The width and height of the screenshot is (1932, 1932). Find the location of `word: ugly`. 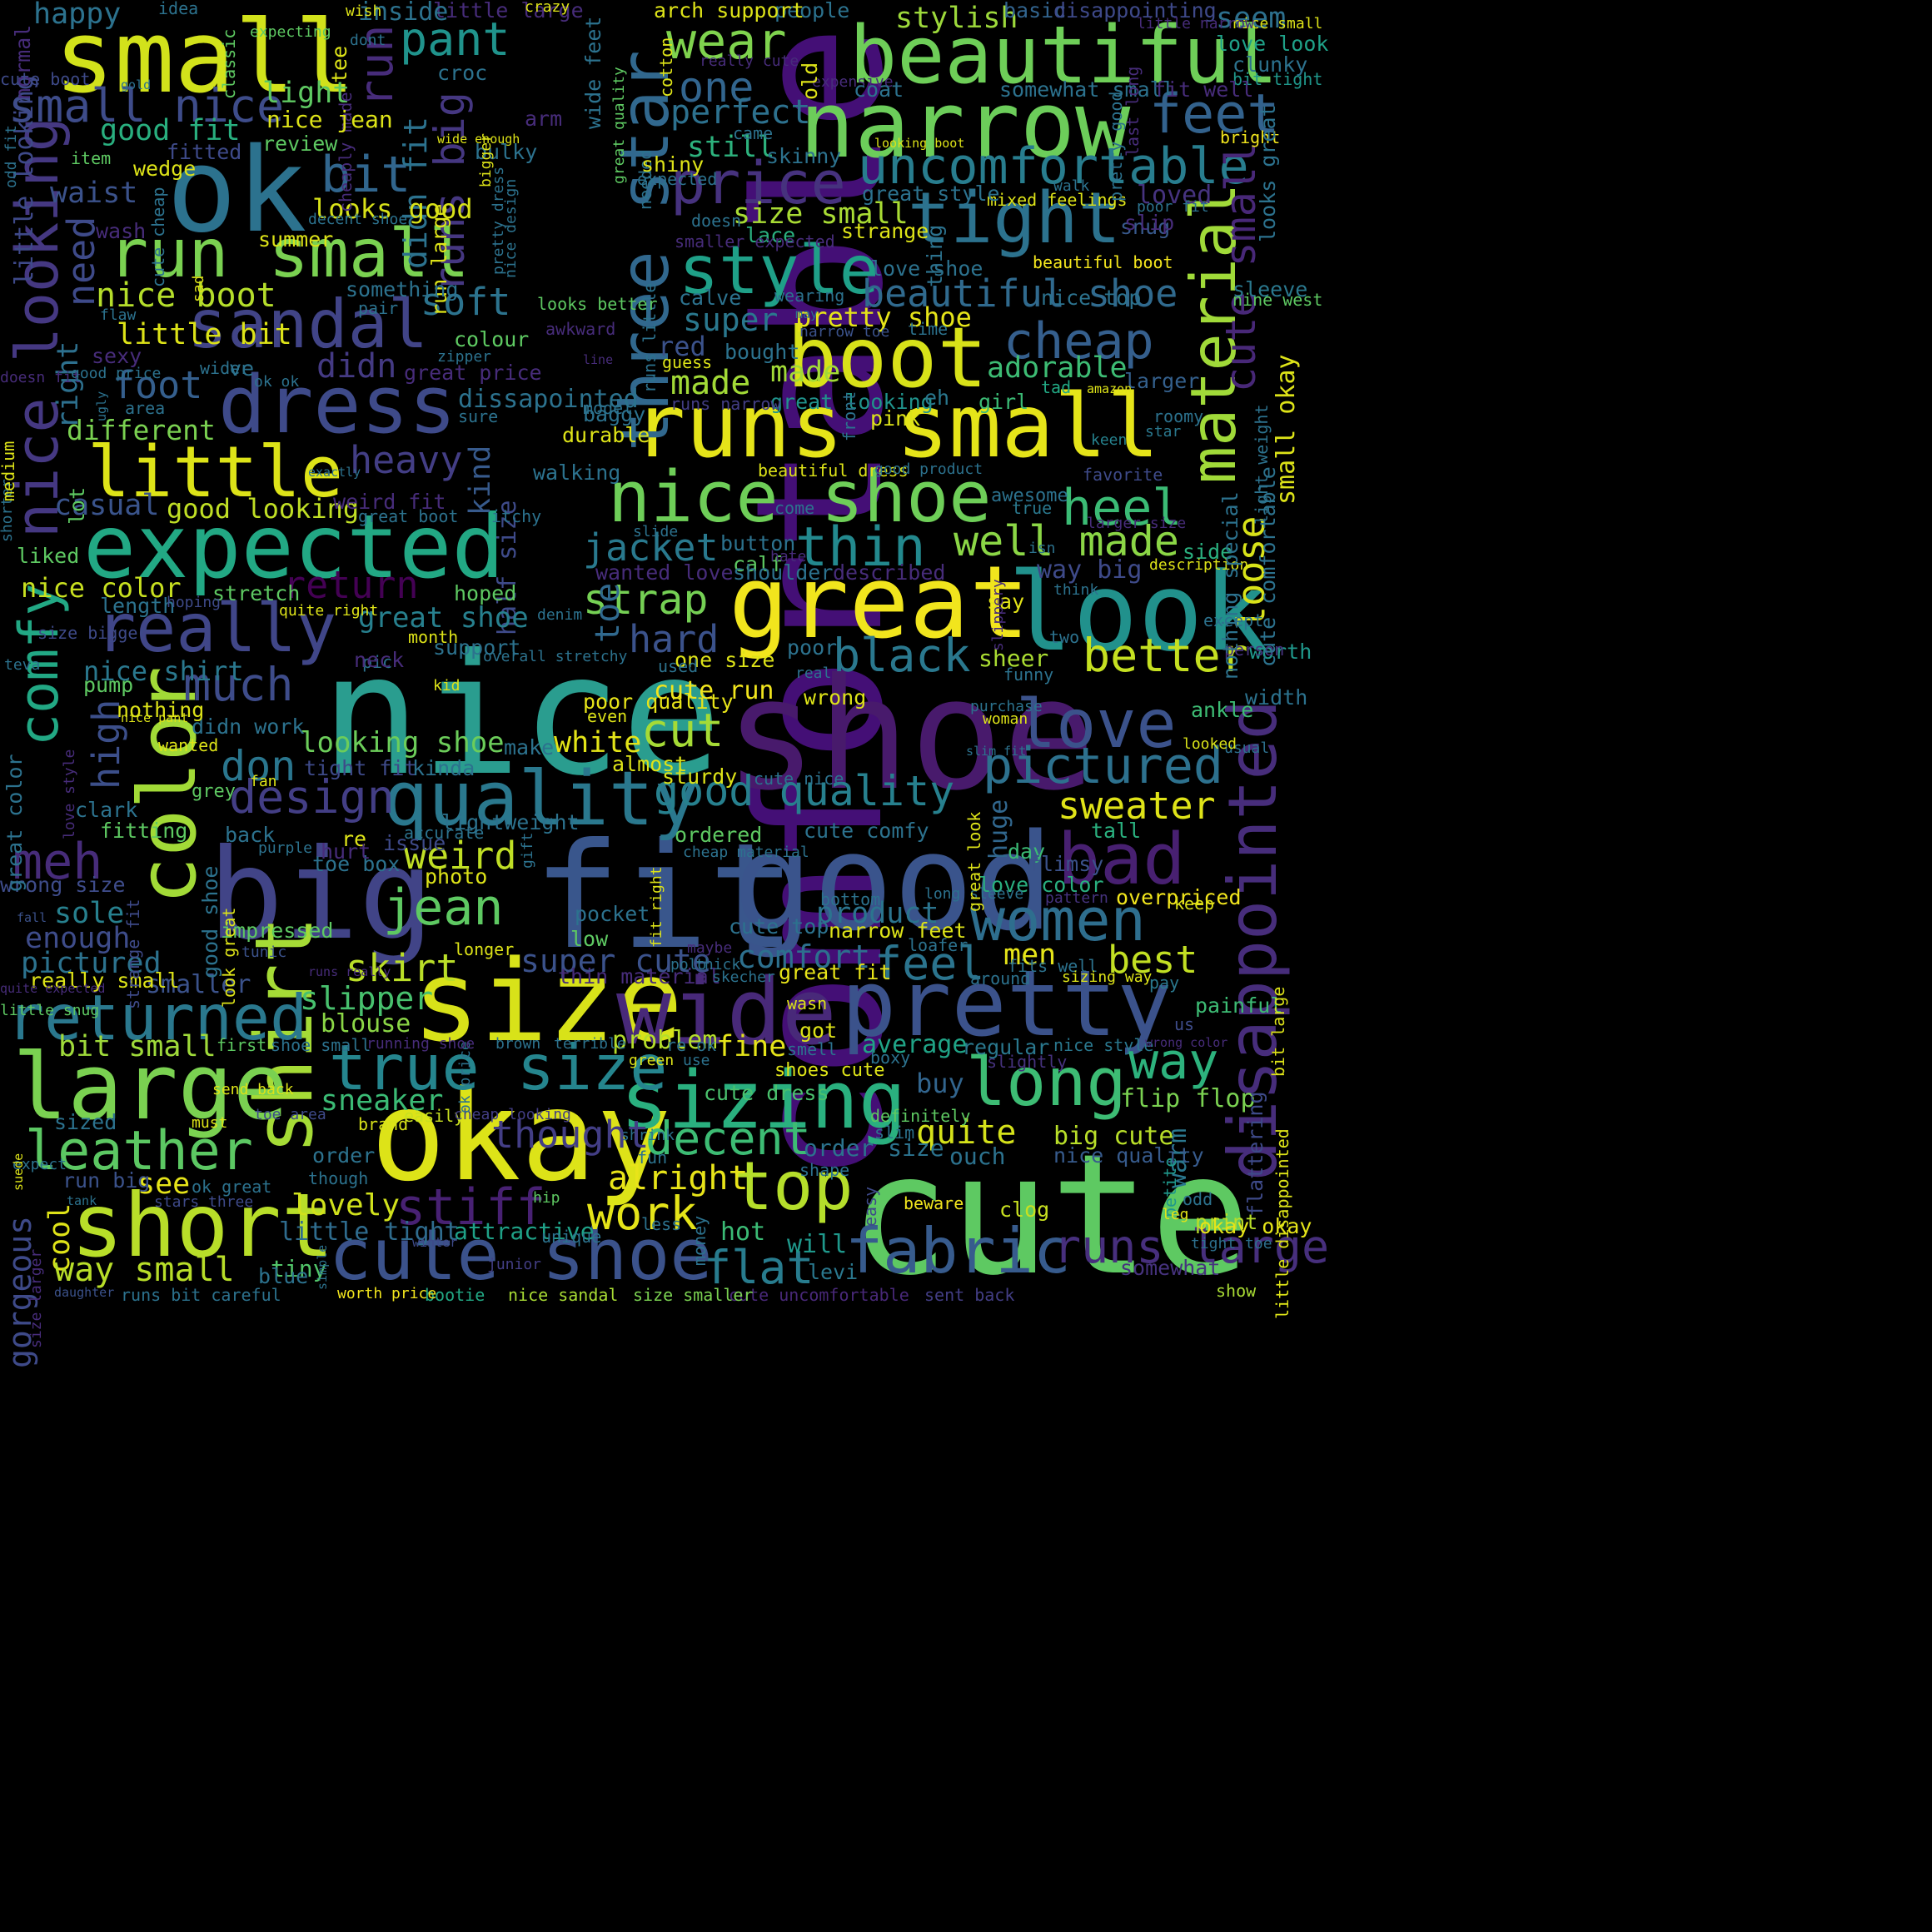

word: ugly is located at coordinates (101, 407).